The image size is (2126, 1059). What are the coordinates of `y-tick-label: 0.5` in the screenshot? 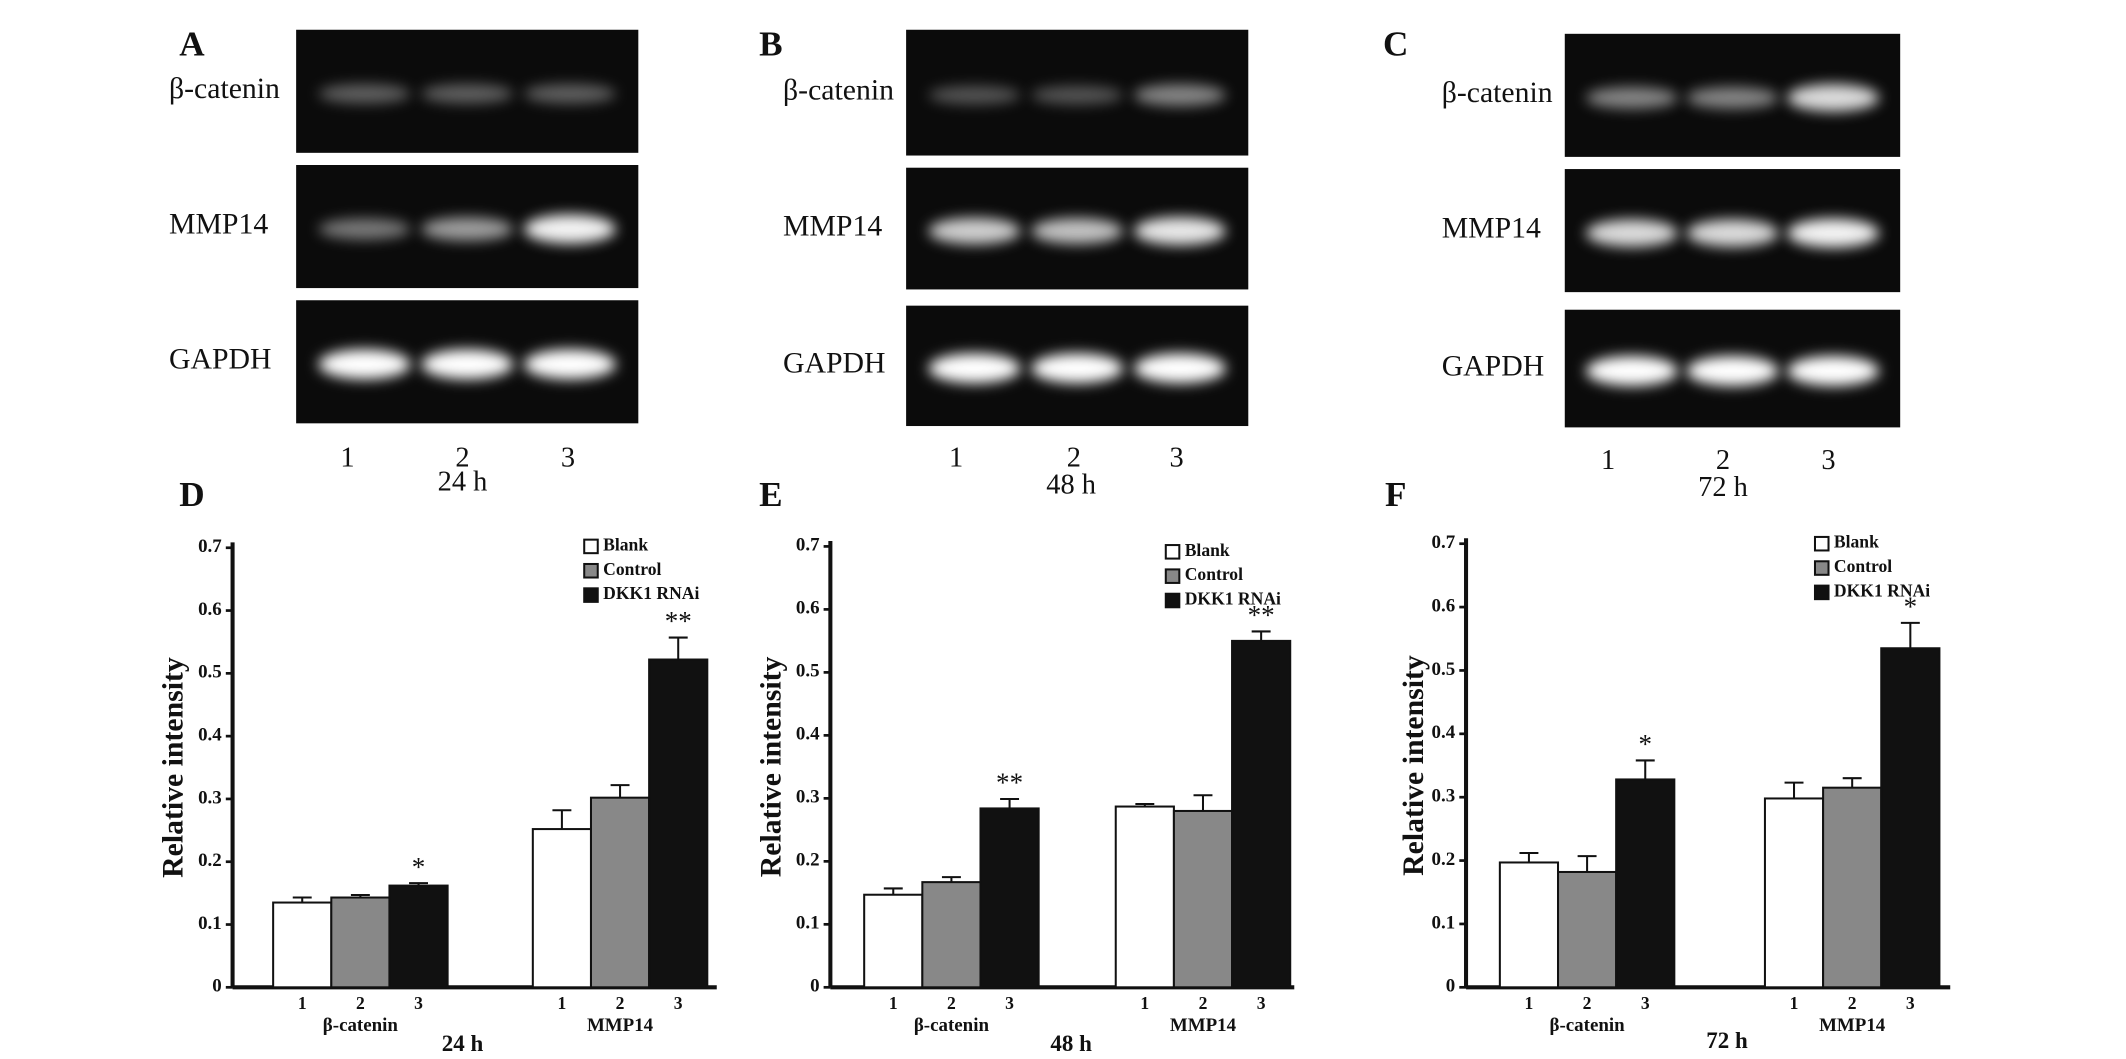 It's located at (1444, 669).